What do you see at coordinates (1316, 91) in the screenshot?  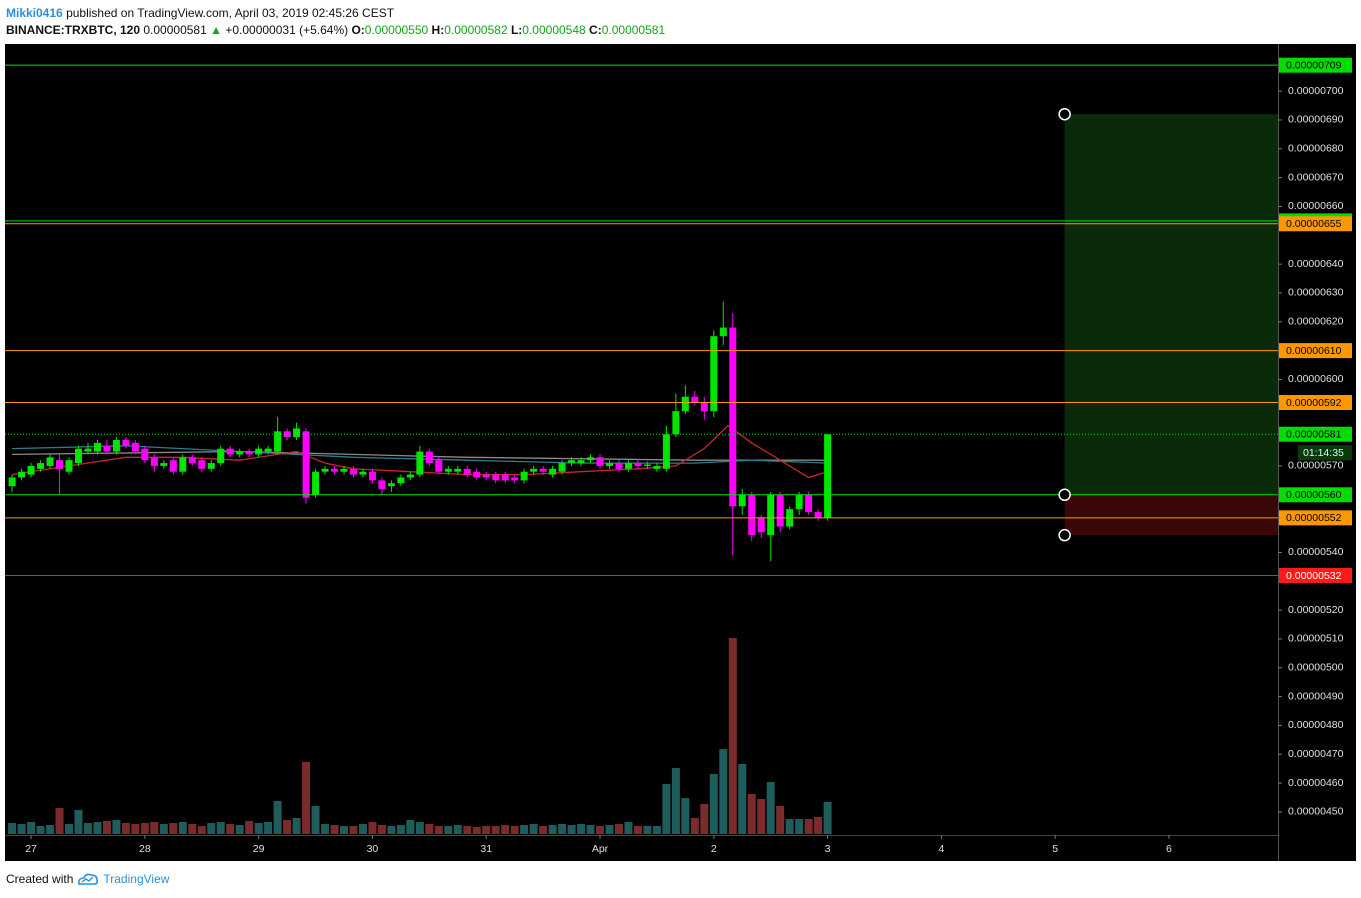 I see `y-tick-label: 0.00000700` at bounding box center [1316, 91].